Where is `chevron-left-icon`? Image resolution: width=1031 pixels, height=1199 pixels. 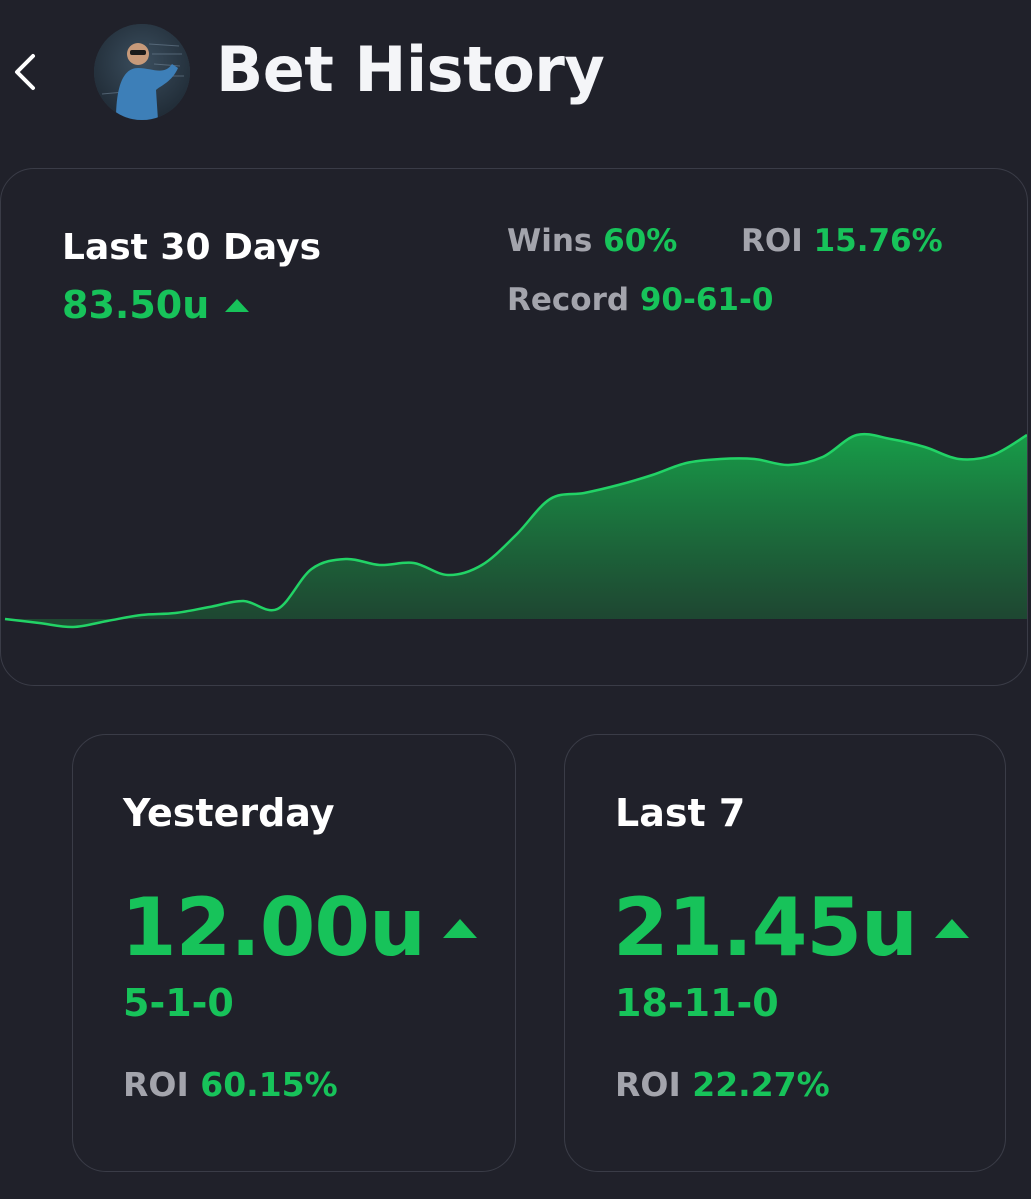
chevron-left-icon is located at coordinates (25, 72).